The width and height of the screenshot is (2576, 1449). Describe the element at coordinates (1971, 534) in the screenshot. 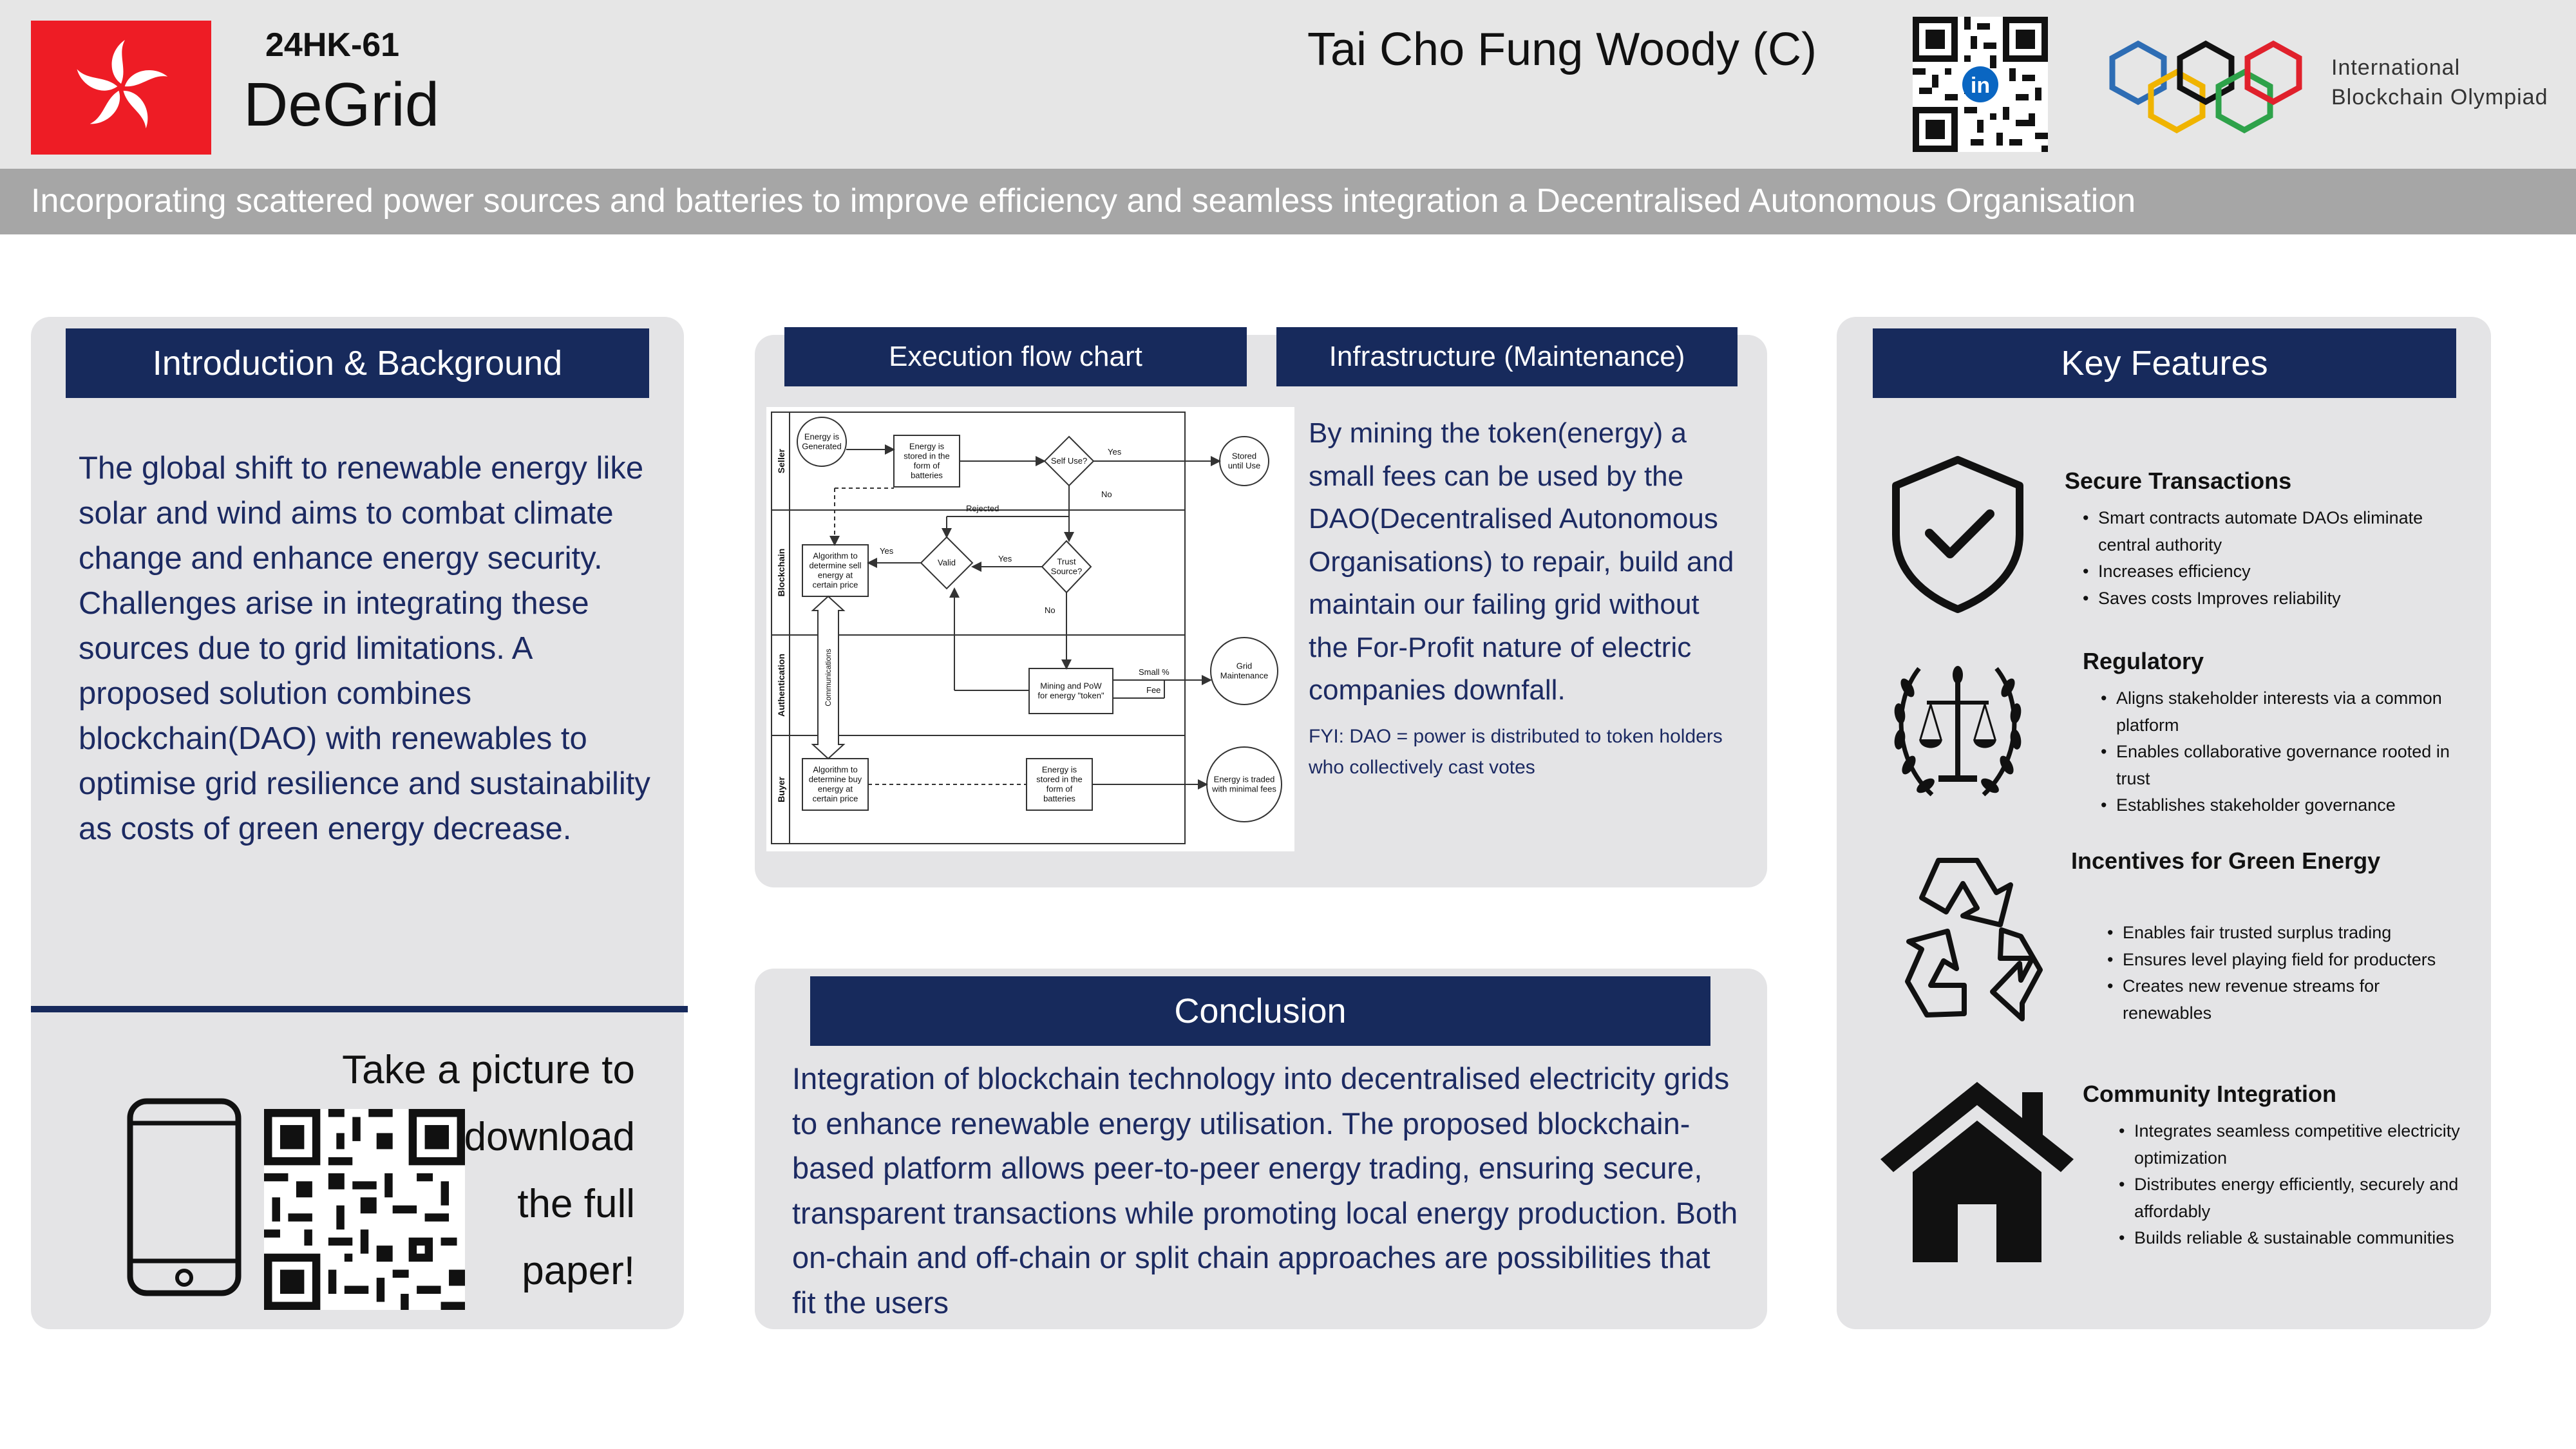

I see `shield-check-icon` at that location.